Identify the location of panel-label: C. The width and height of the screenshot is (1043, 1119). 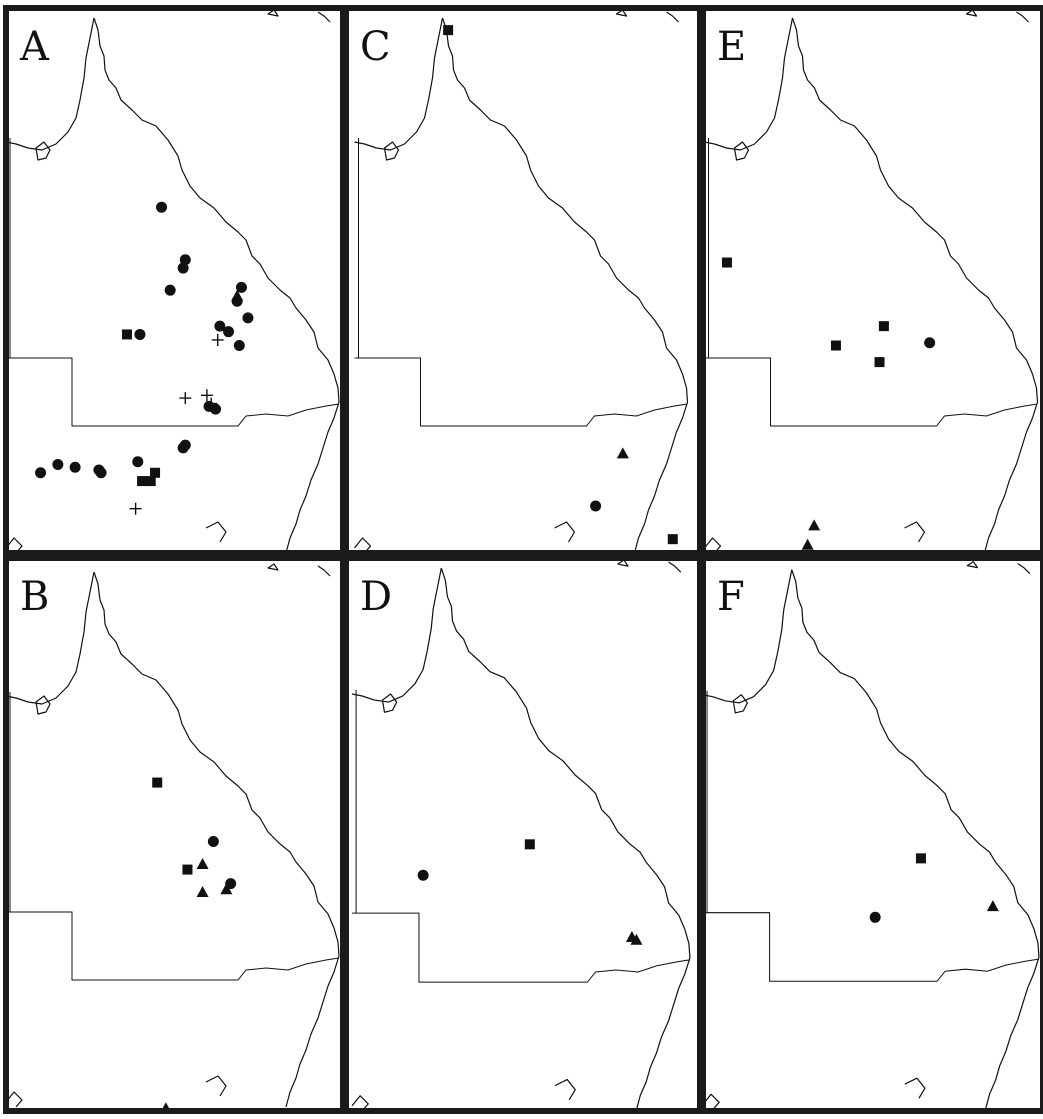
(375, 47).